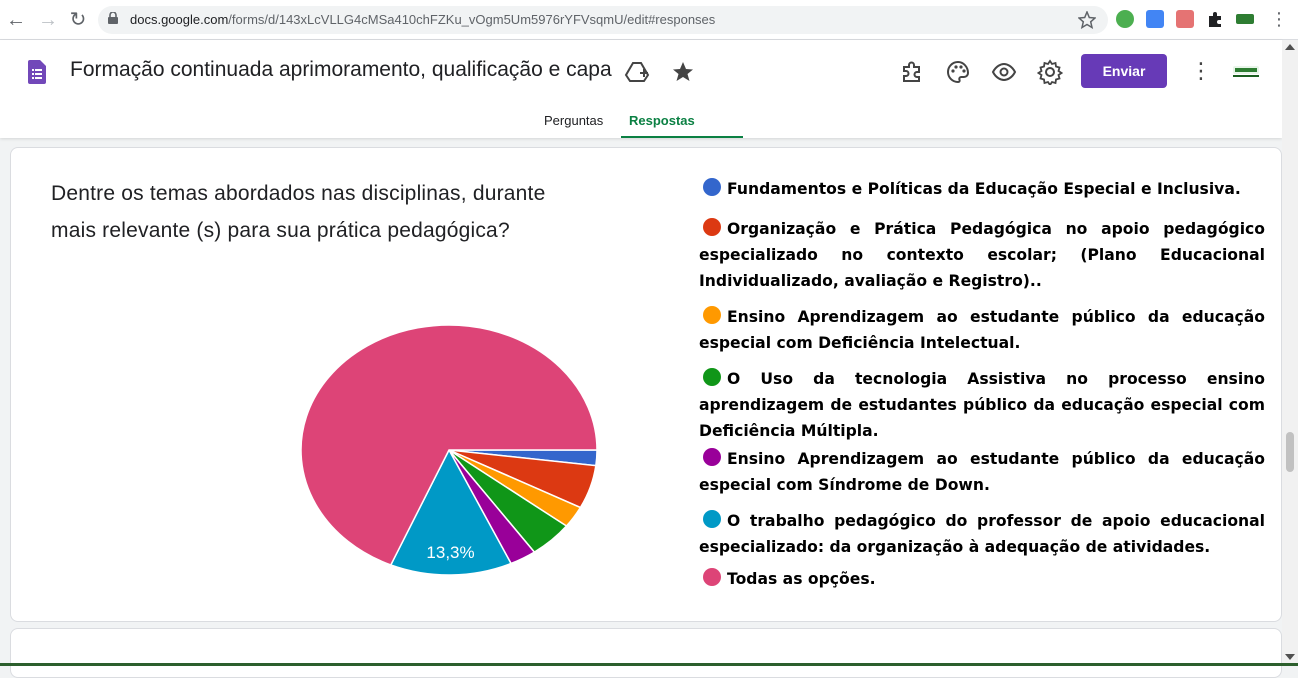 The image size is (1298, 678). What do you see at coordinates (1087, 20) in the screenshot?
I see `star-bookmark-icon` at bounding box center [1087, 20].